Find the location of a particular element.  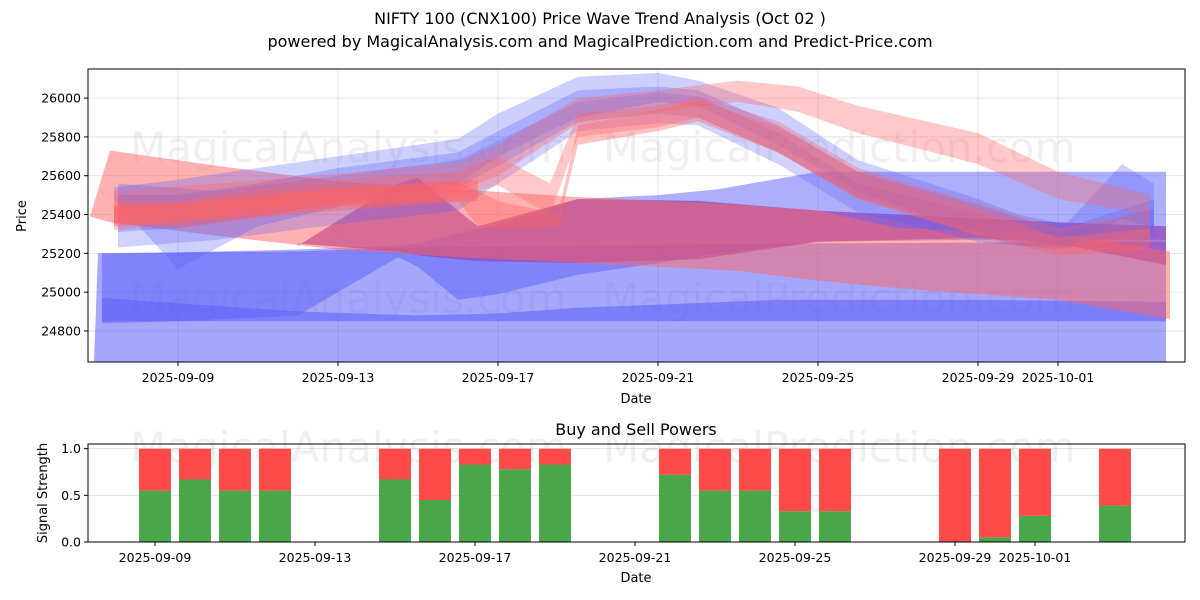

red-core-band is located at coordinates (296, 203).